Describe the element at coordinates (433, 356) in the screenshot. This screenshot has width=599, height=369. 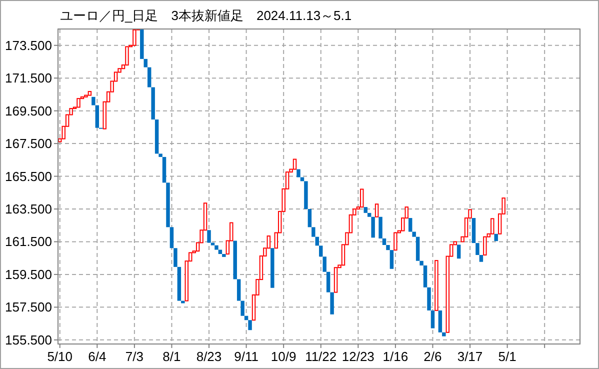
I see `x-tick-label: 2/6` at that location.